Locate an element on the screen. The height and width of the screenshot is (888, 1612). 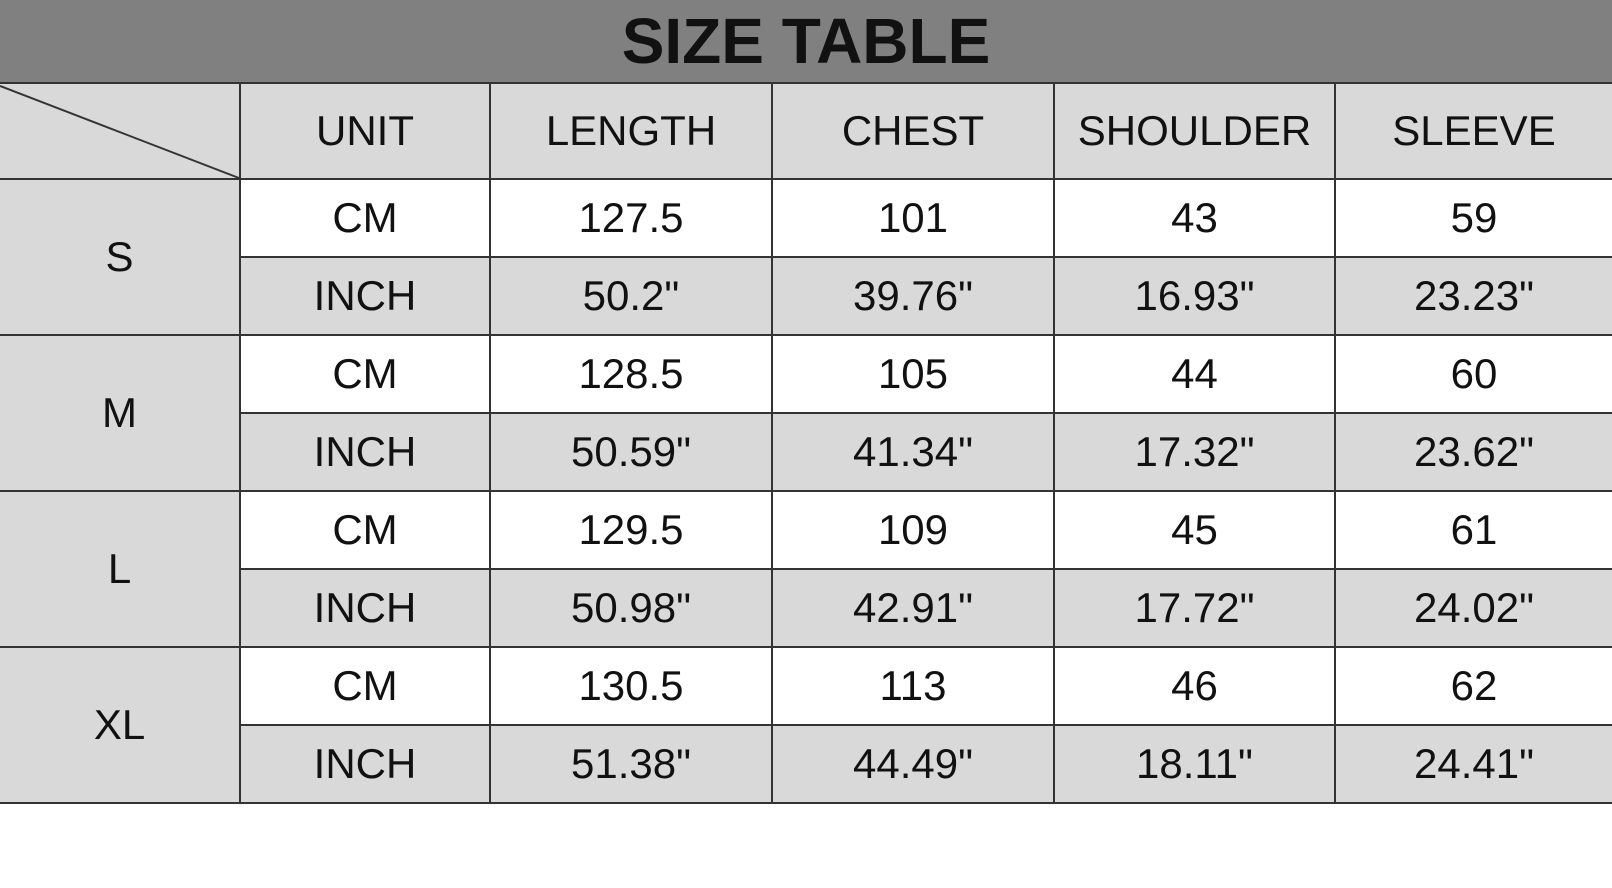
value-cell: 44.49" is located at coordinates (913, 764).